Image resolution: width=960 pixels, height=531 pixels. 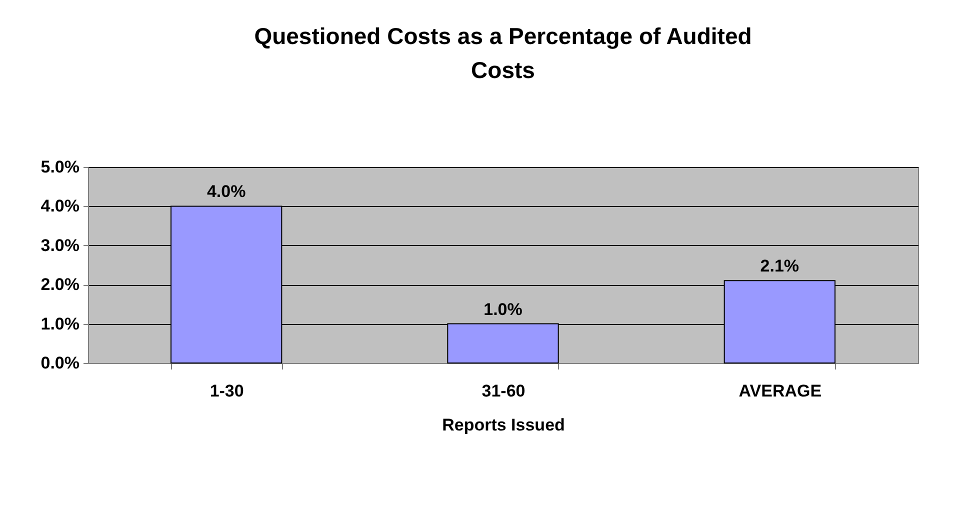 I want to click on y-tick-label: 3.0%, so click(x=60, y=245).